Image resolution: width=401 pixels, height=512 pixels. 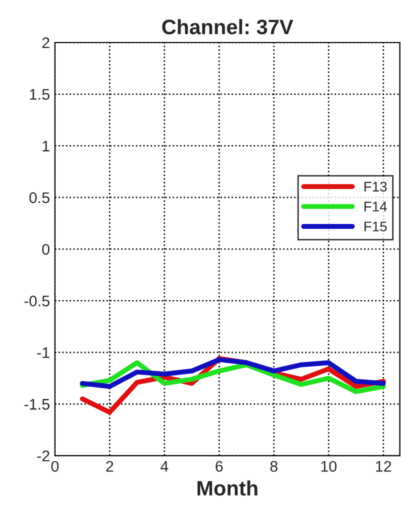 I want to click on y-tick-label: 1, so click(x=46, y=146).